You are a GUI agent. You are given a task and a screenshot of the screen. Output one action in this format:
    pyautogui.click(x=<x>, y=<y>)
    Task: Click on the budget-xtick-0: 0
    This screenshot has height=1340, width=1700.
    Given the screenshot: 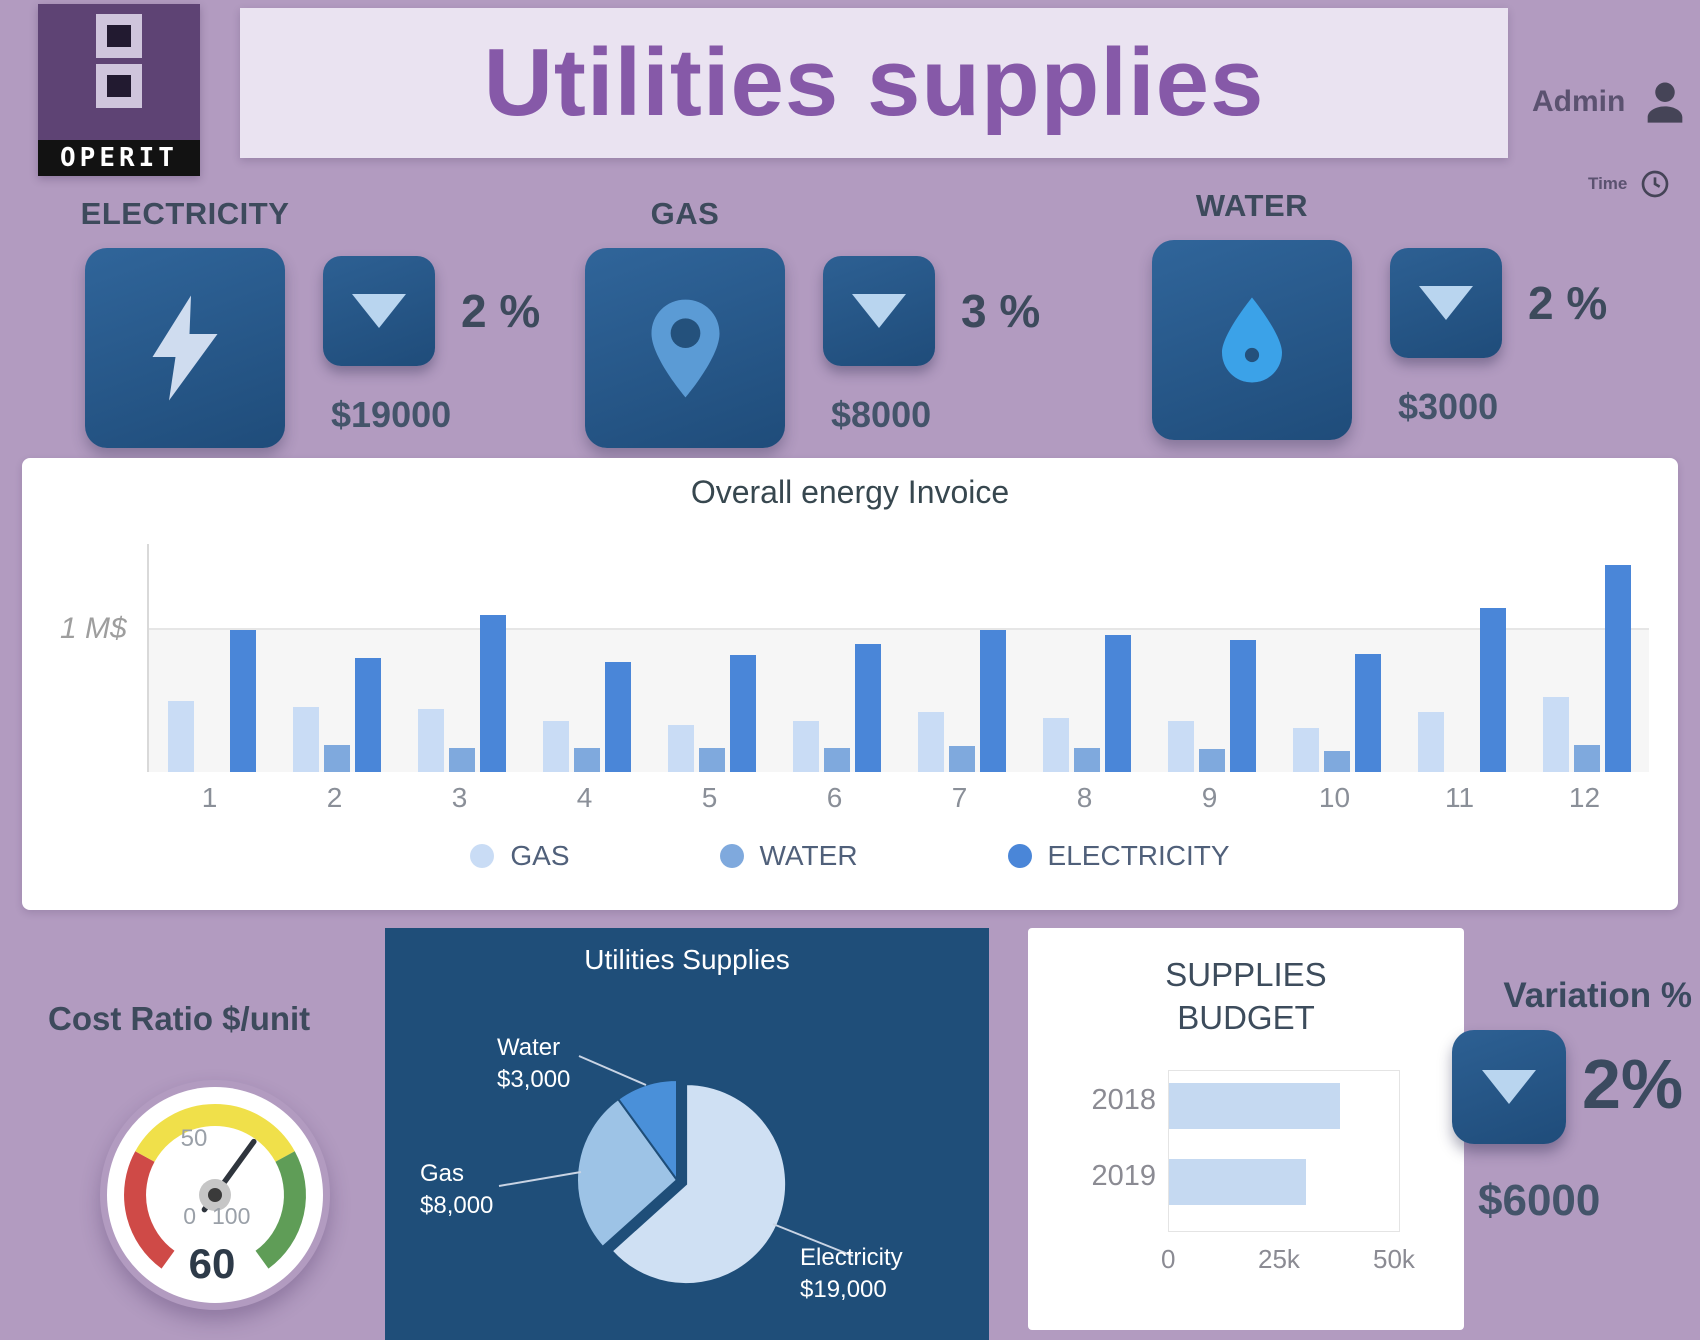 What is the action you would take?
    pyautogui.click(x=1168, y=1259)
    